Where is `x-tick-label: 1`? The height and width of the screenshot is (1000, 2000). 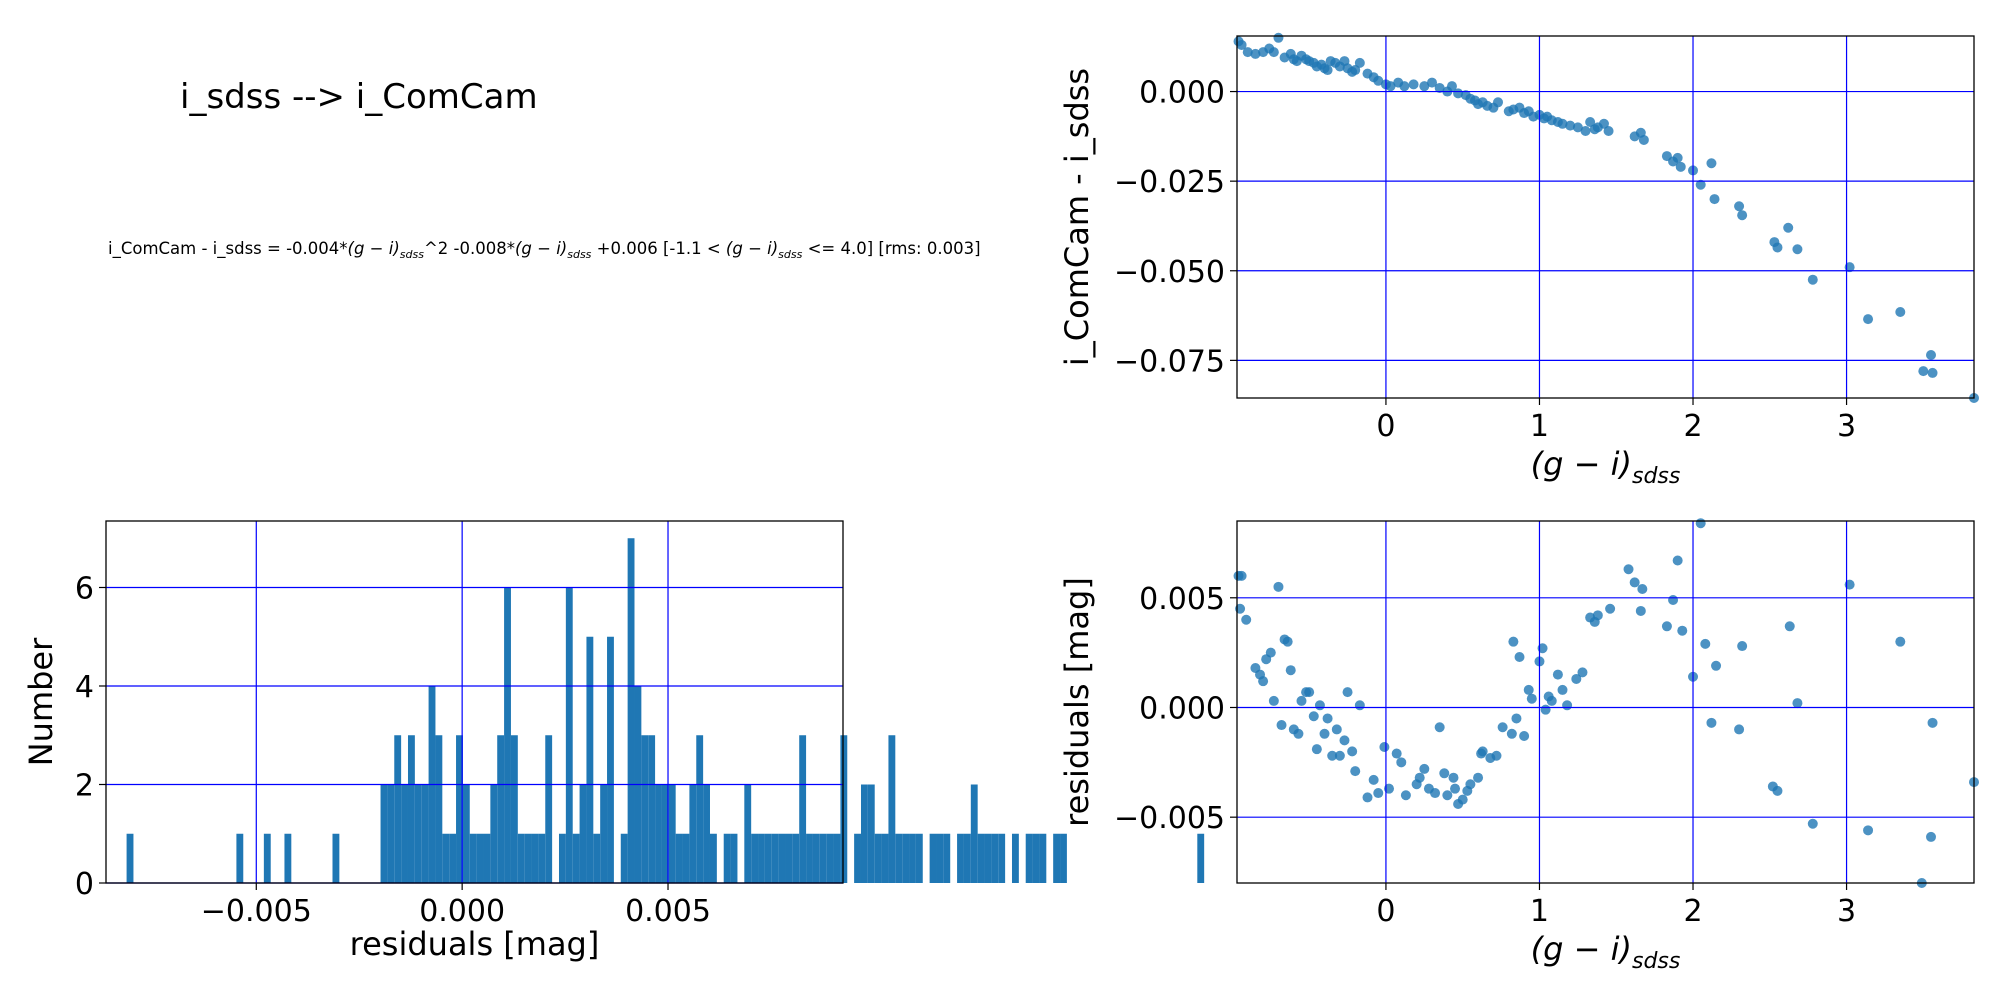 x-tick-label: 1 is located at coordinates (1539, 426).